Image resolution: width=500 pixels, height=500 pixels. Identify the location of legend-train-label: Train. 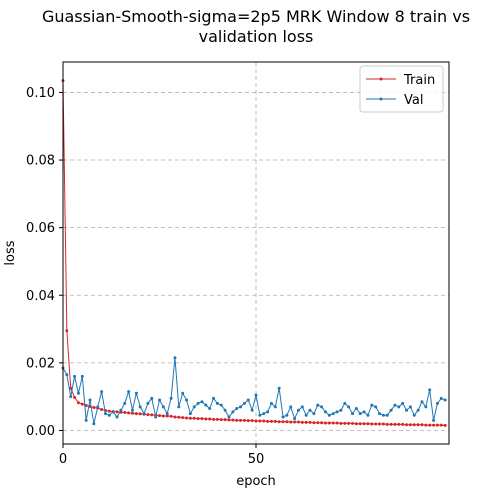
(419, 80).